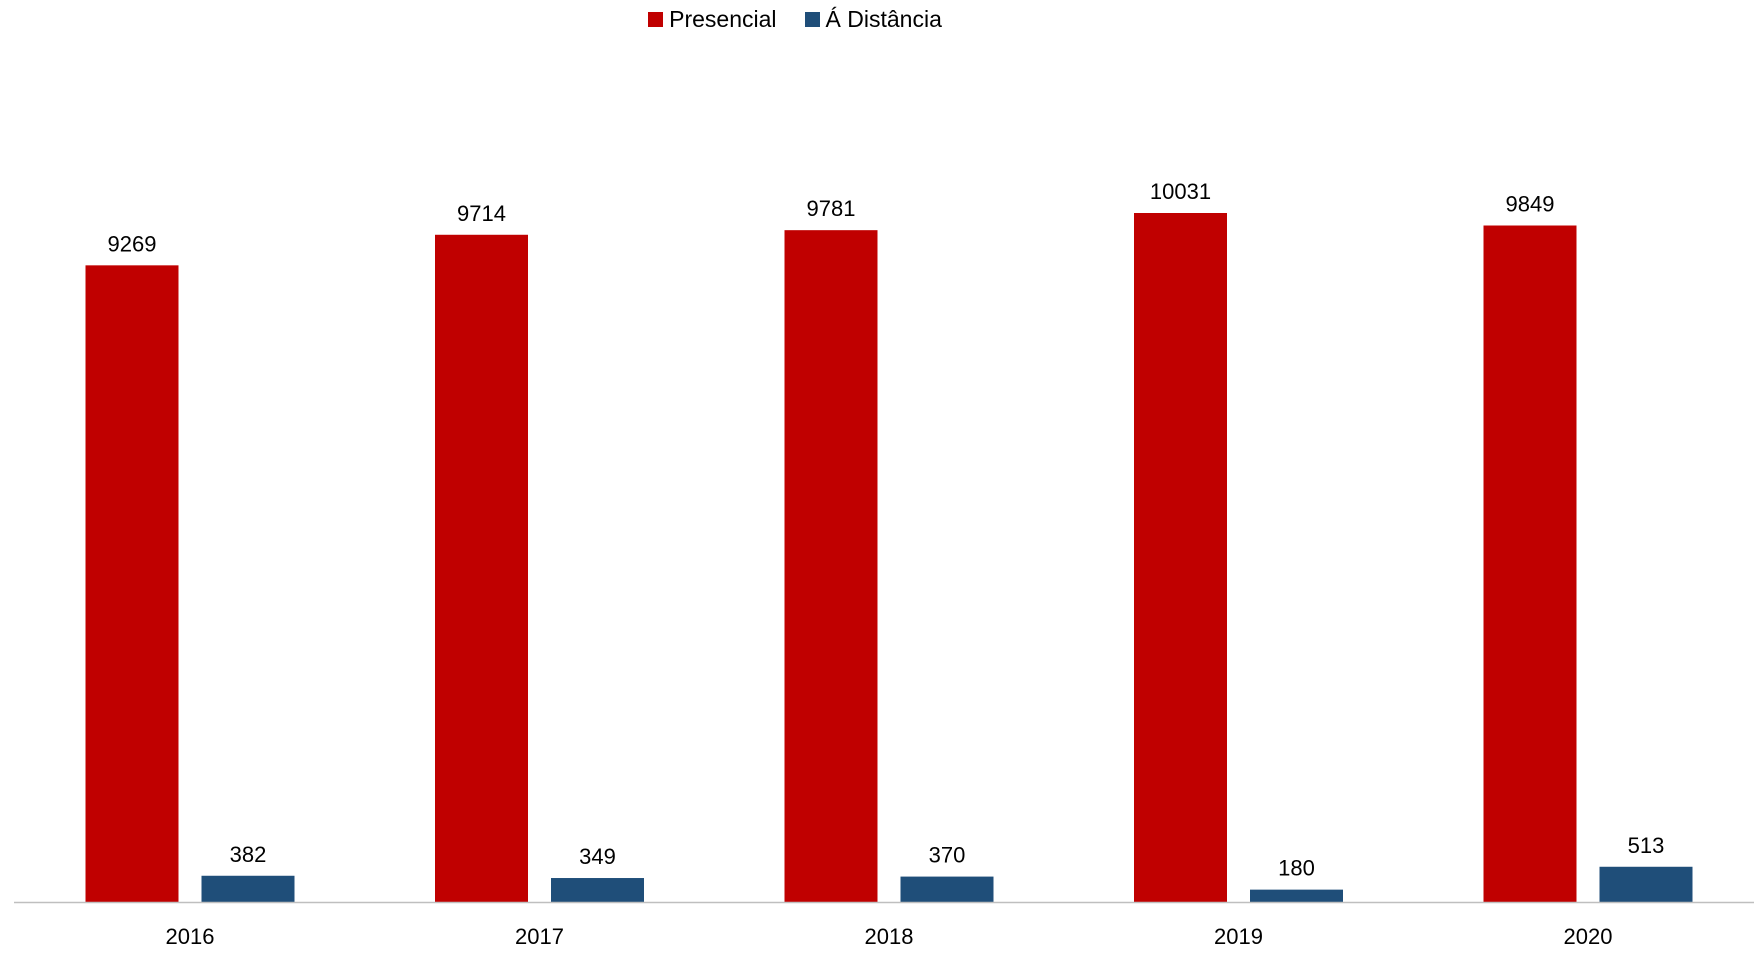 The width and height of the screenshot is (1756, 953). What do you see at coordinates (597, 856) in the screenshot?
I see `value-label-a-distancia-2017: 349` at bounding box center [597, 856].